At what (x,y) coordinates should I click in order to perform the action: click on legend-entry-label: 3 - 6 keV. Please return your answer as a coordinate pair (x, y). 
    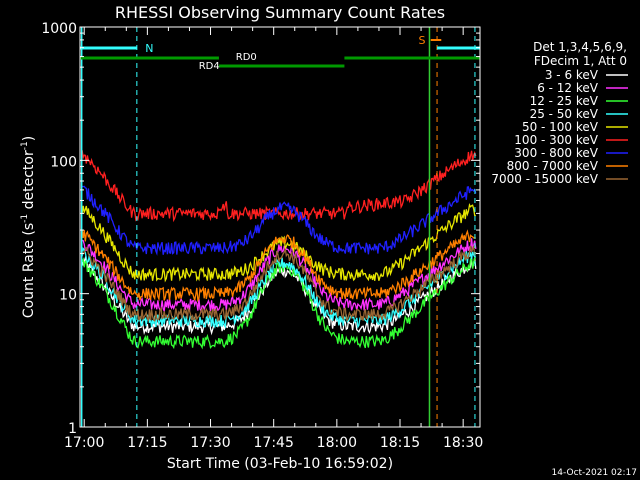
    Looking at the image, I should click on (572, 75).